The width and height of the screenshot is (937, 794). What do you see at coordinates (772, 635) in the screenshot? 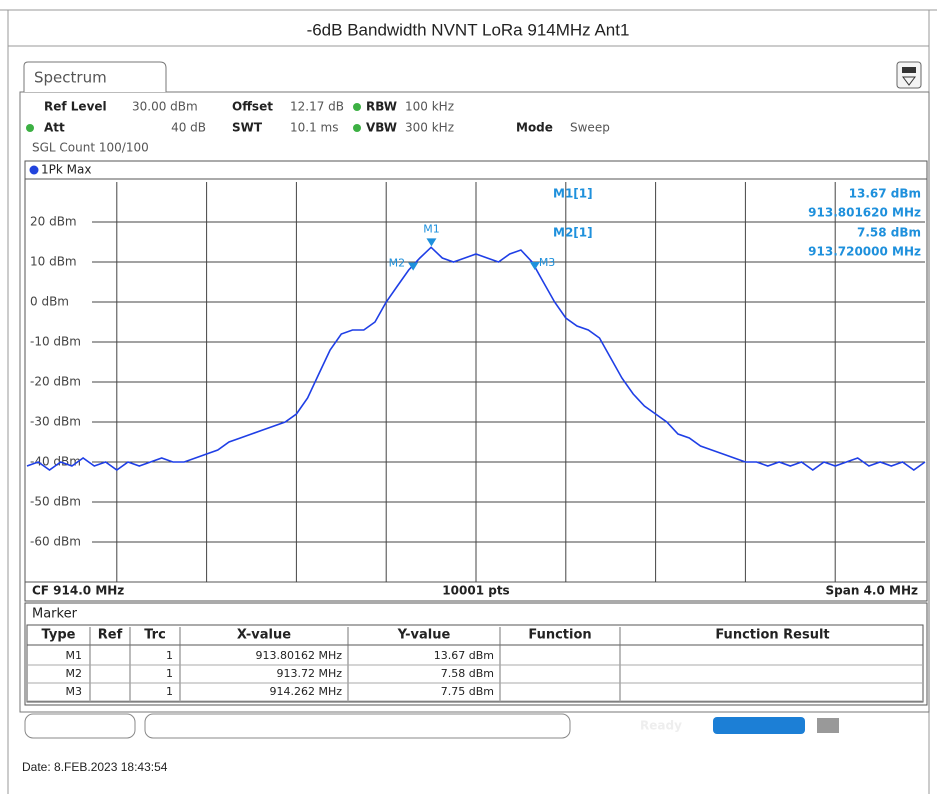
I see `table-header: Function Result` at bounding box center [772, 635].